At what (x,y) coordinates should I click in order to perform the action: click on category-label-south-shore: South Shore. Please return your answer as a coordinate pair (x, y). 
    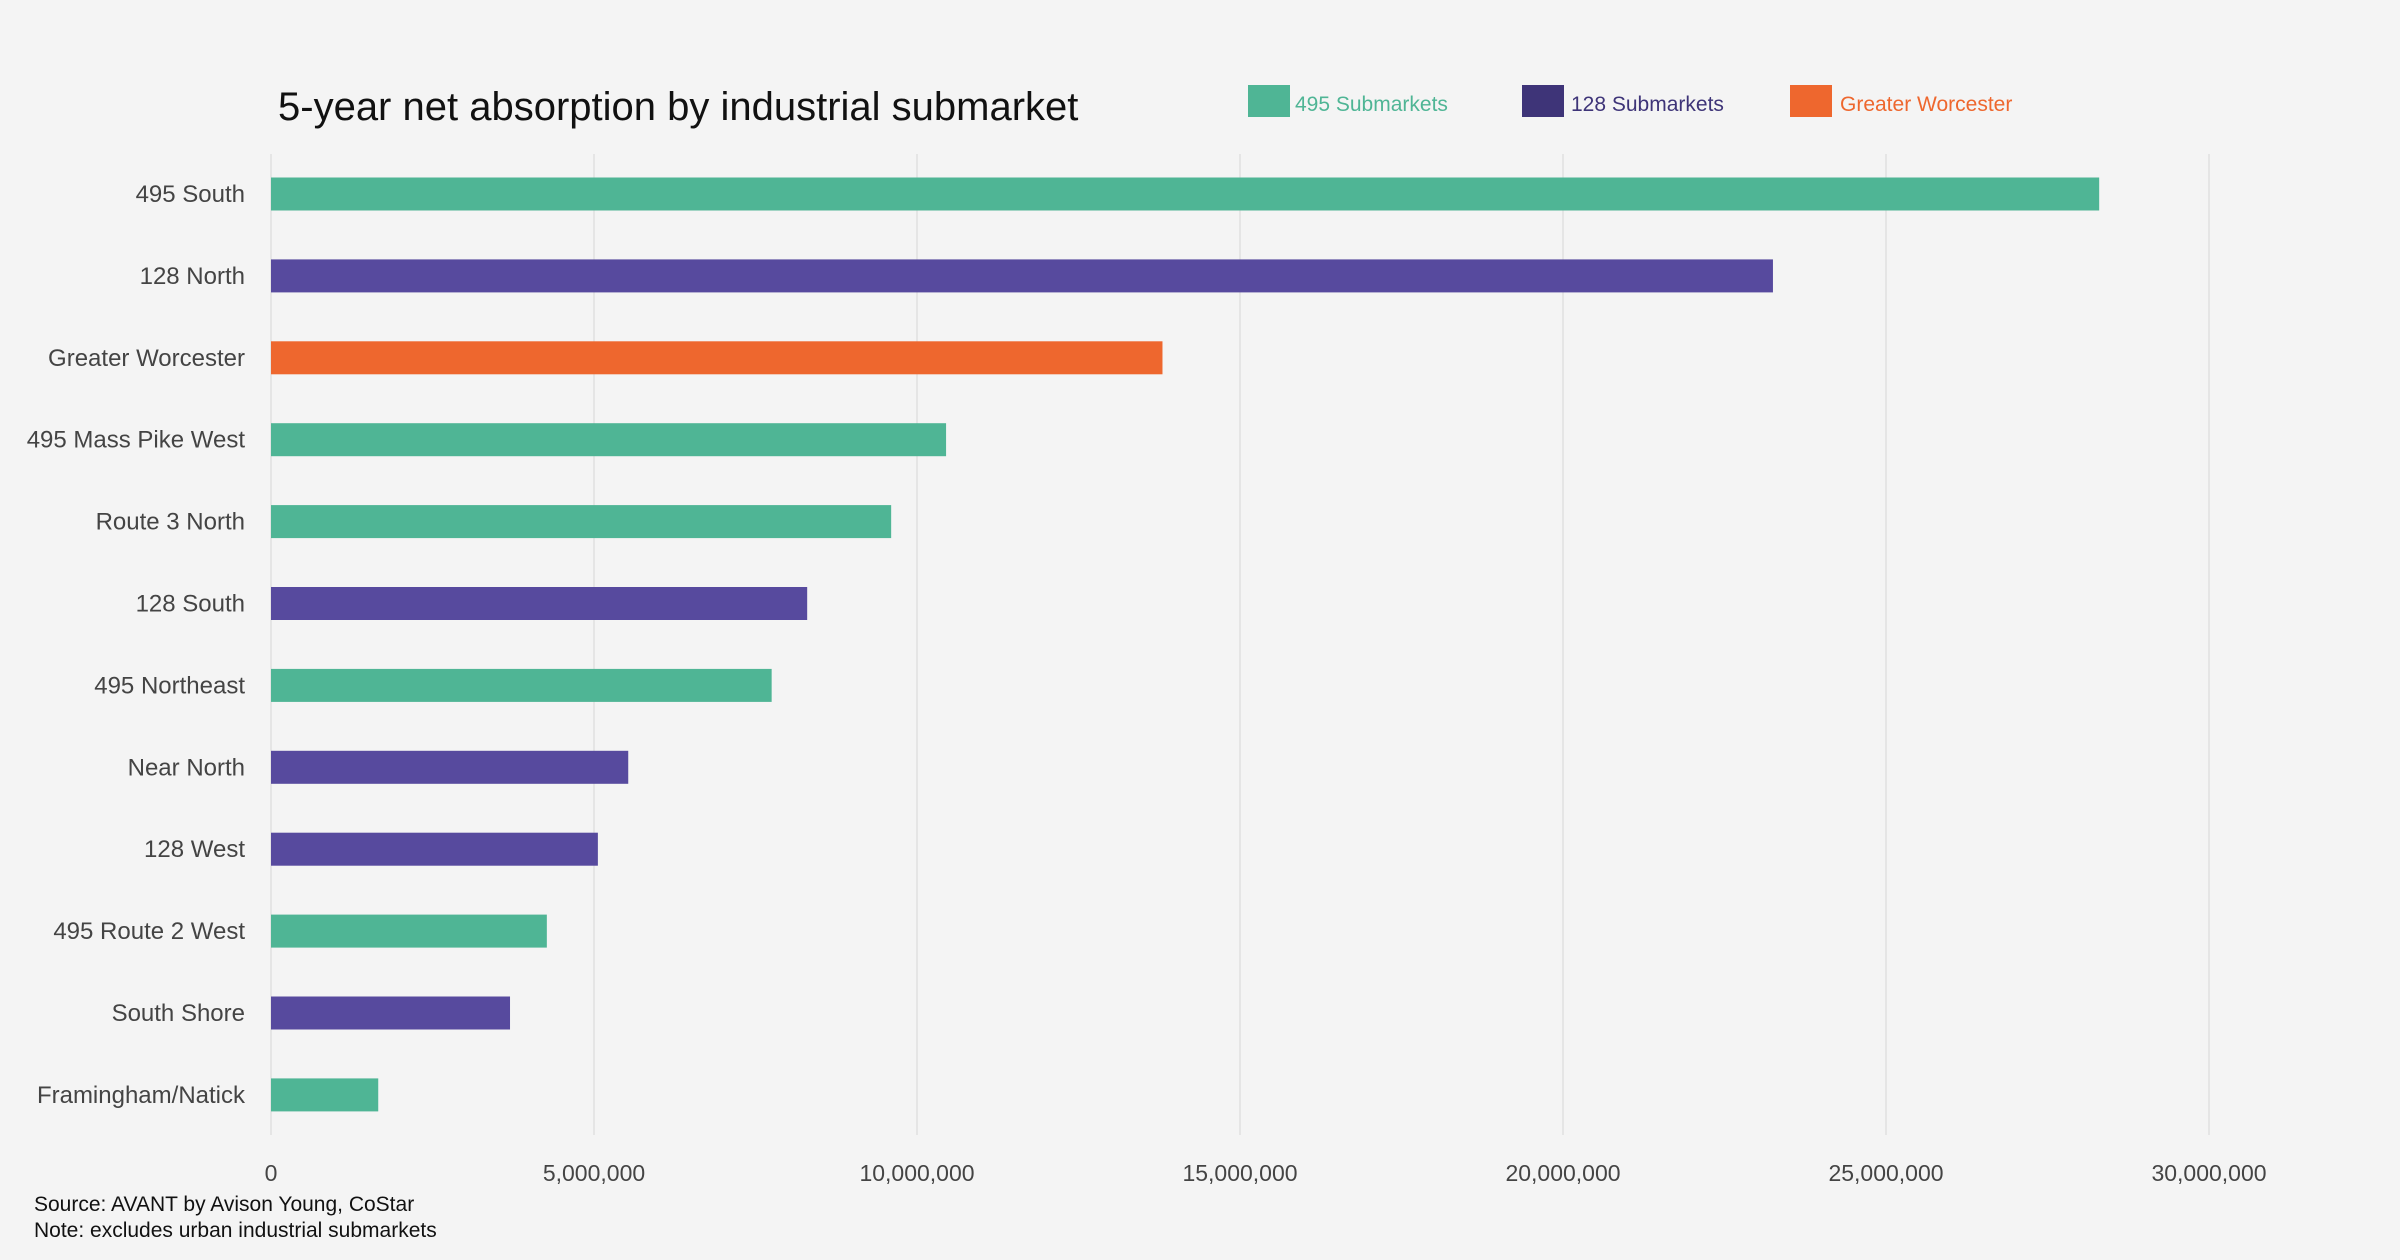
    Looking at the image, I should click on (178, 1013).